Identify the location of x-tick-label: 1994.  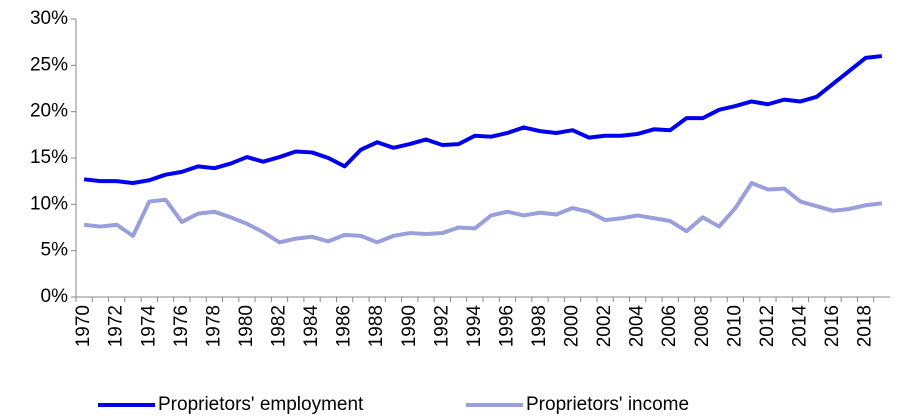
(474, 326).